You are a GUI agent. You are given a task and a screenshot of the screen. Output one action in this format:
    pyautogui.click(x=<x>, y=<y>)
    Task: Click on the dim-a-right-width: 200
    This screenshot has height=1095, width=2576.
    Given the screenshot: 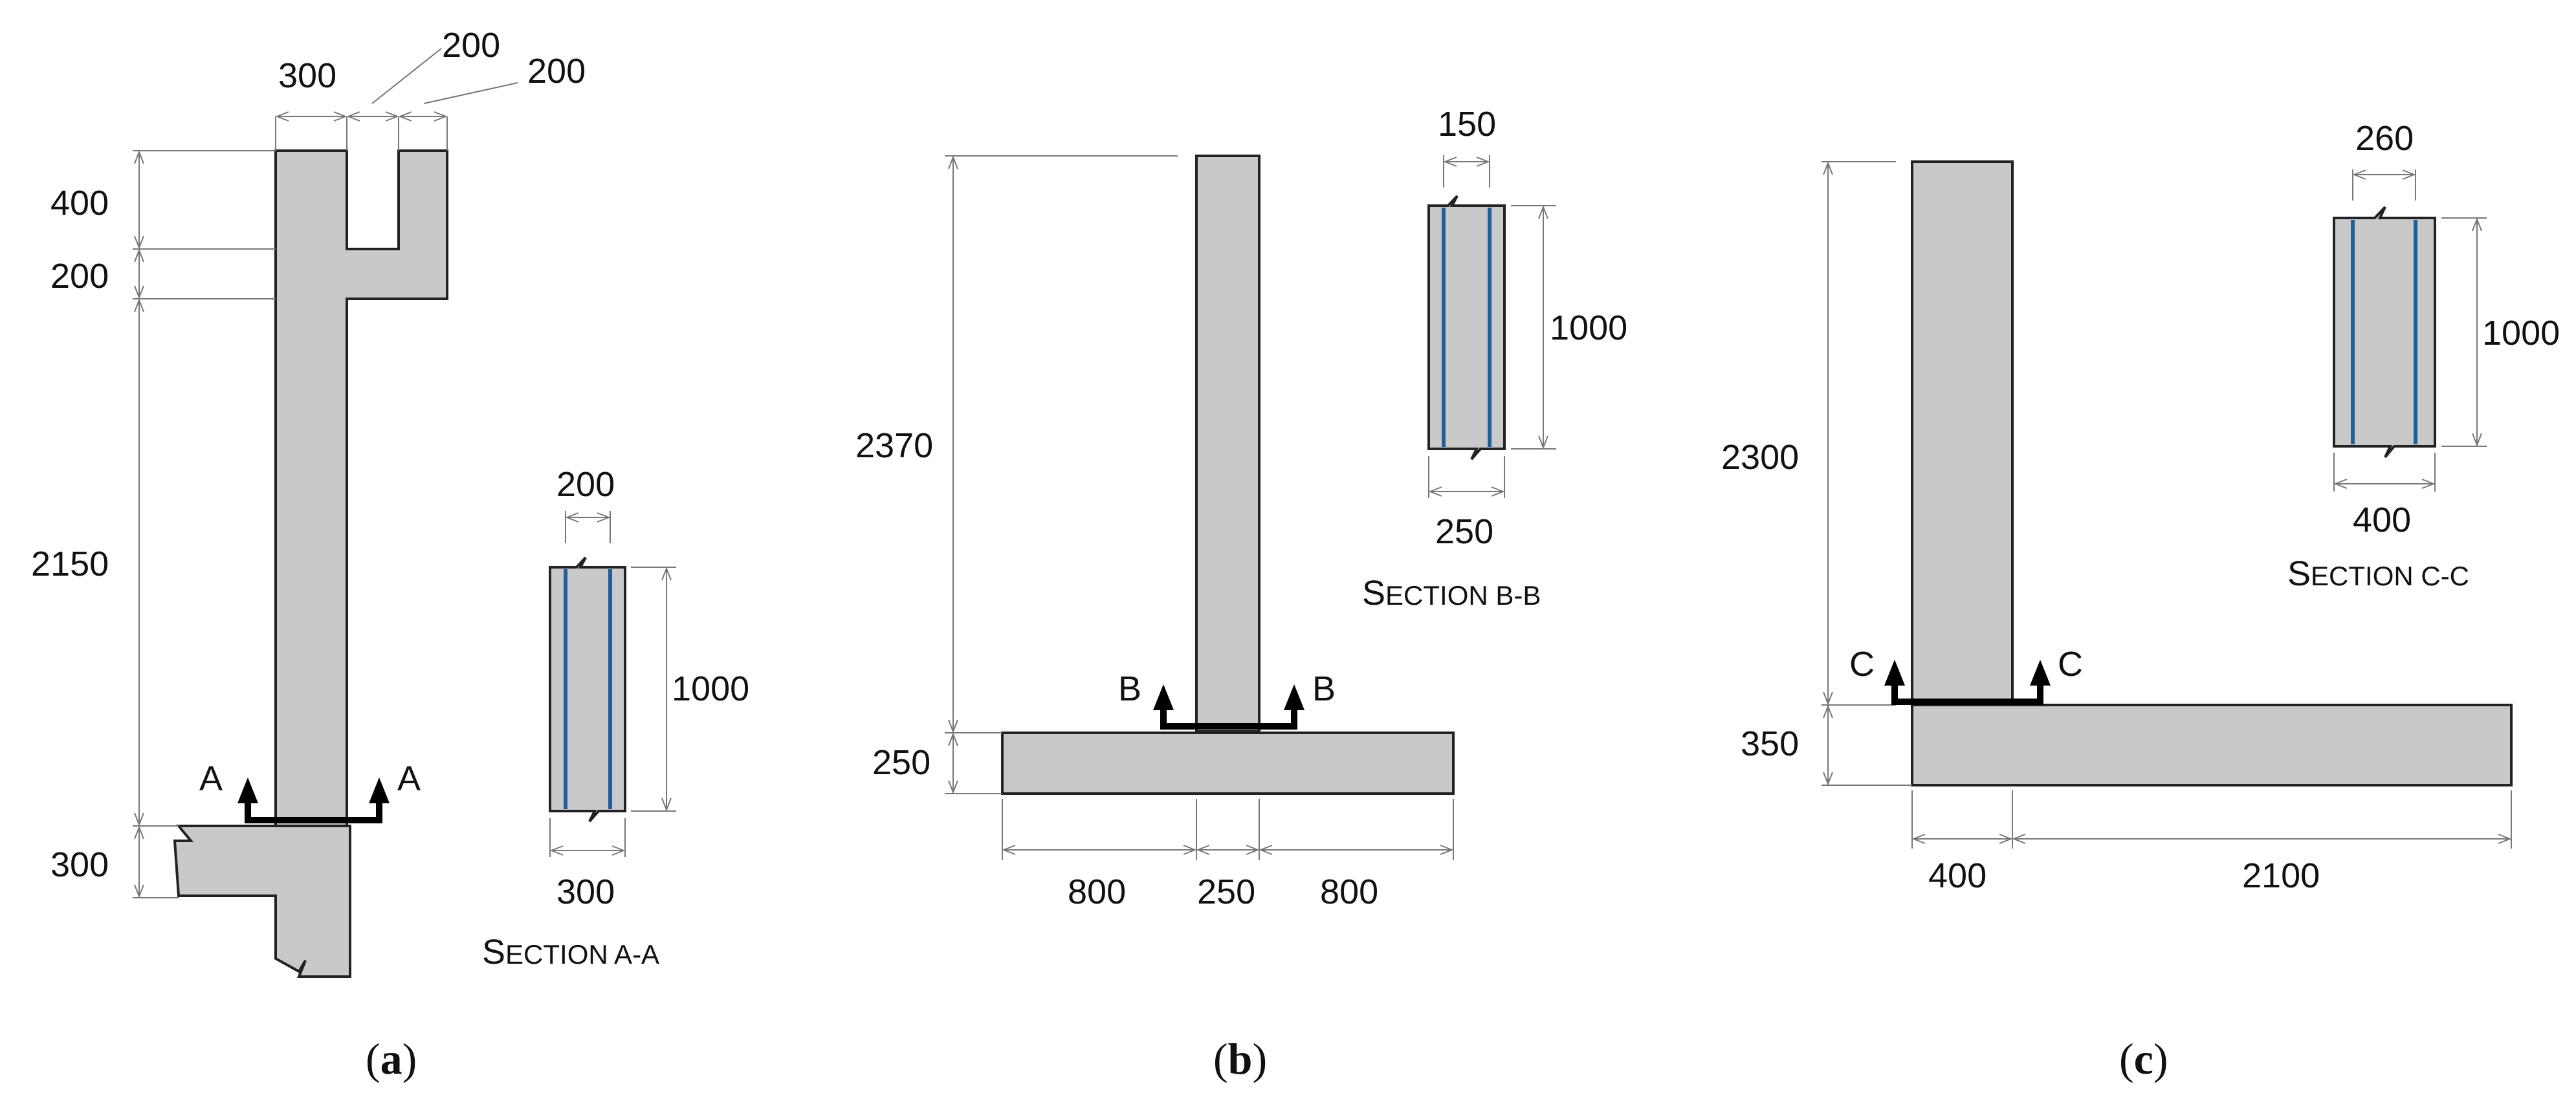 What is the action you would take?
    pyautogui.click(x=557, y=71)
    